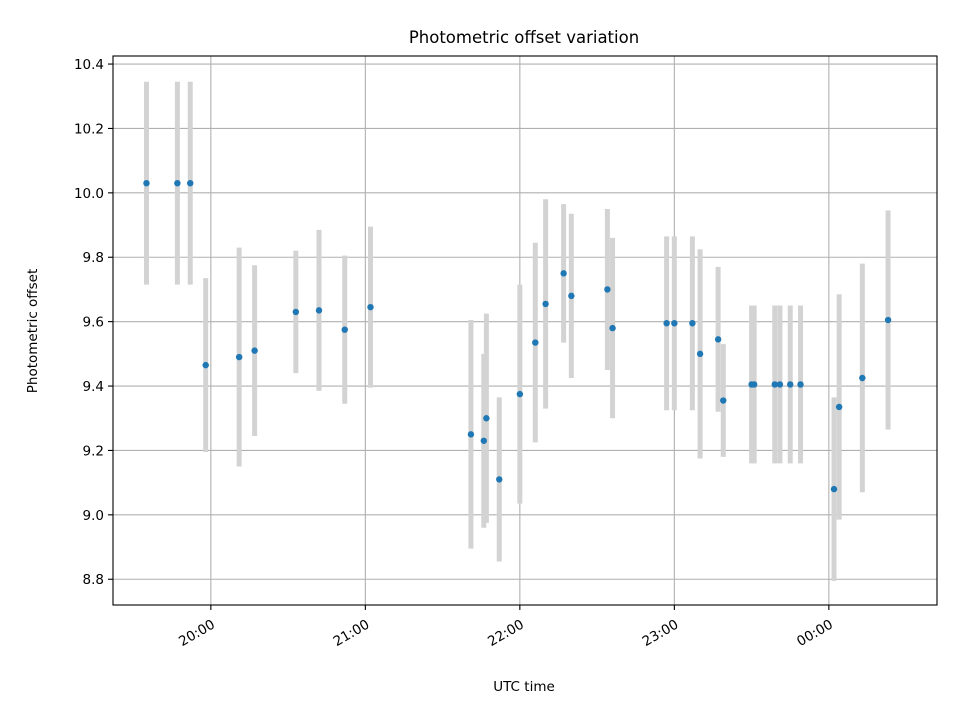 This screenshot has width=960, height=720. What do you see at coordinates (93, 451) in the screenshot?
I see `y-tick-label: 9.2` at bounding box center [93, 451].